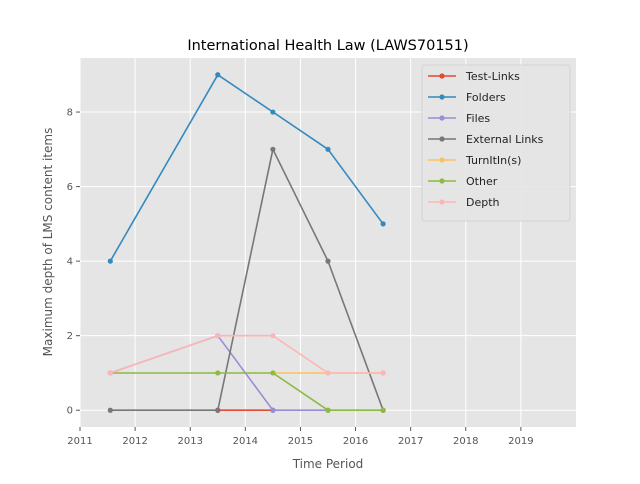  I want to click on y-tick-label: 2, so click(70, 336).